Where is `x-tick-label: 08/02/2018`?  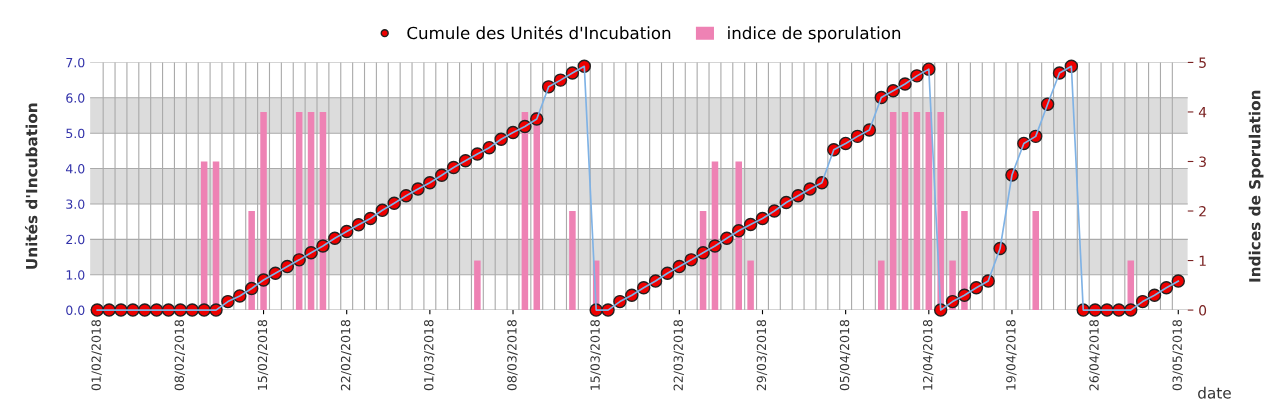 x-tick-label: 08/02/2018 is located at coordinates (179, 355).